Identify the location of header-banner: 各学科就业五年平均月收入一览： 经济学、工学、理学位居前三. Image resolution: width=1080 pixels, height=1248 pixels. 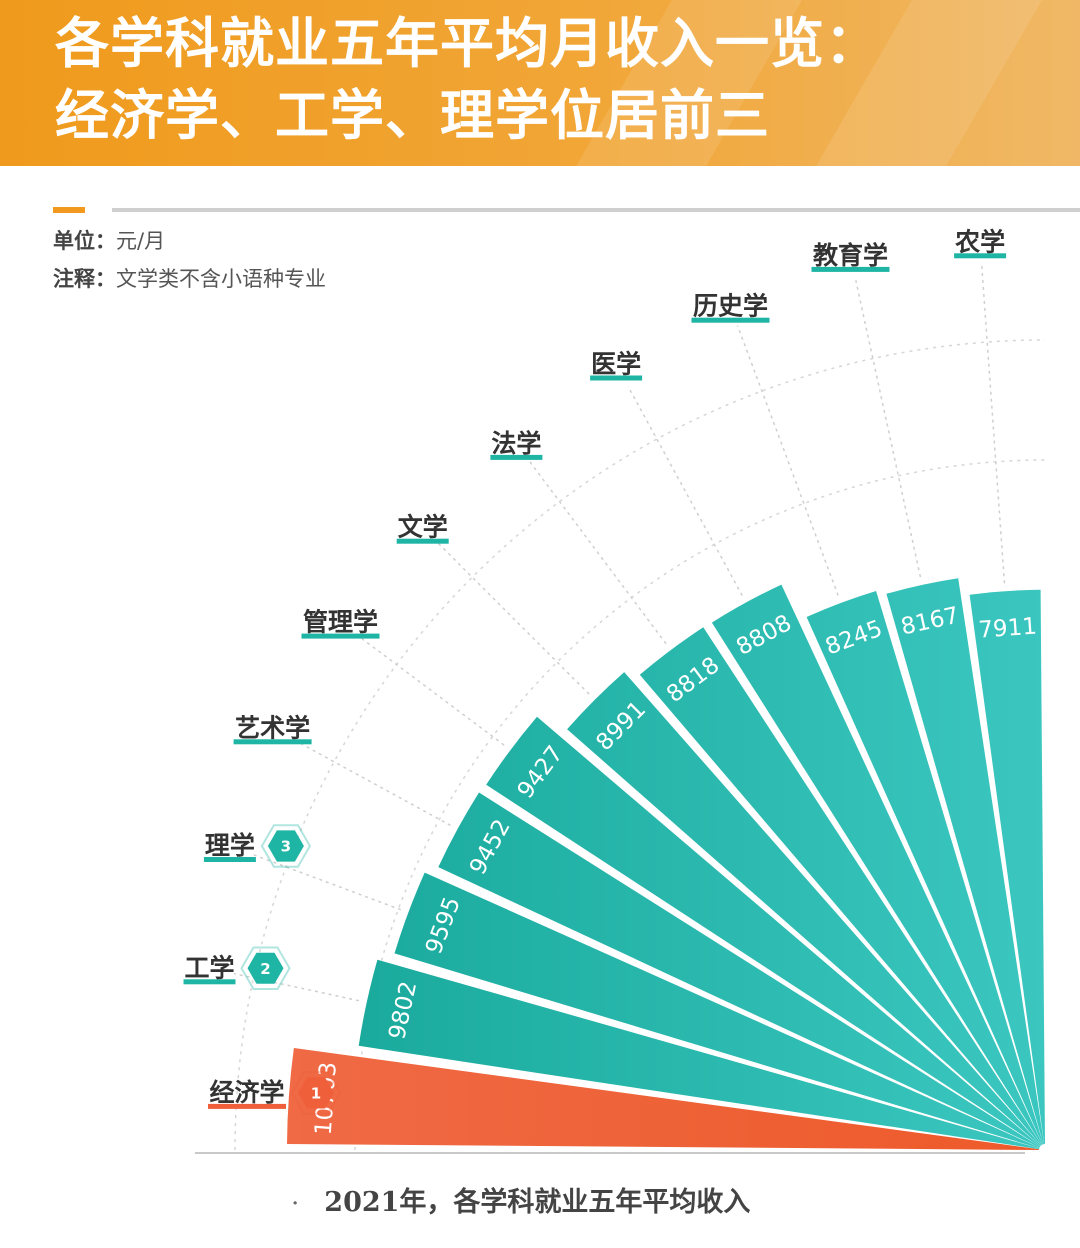
(540, 83).